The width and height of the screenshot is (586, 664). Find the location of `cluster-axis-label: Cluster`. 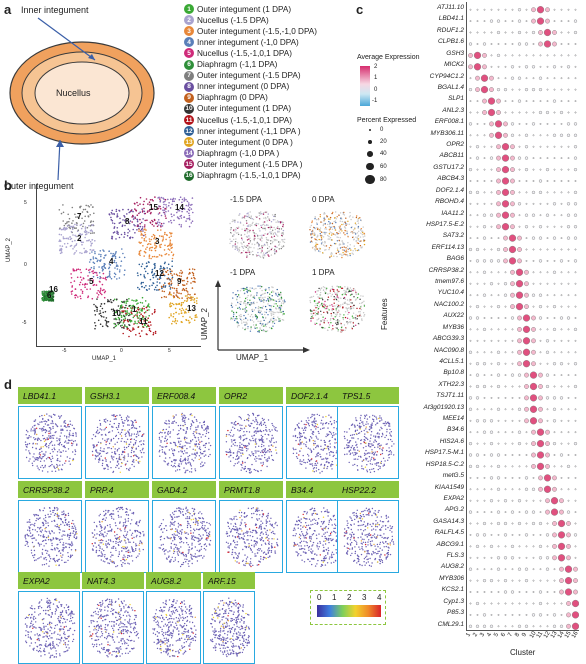

cluster-axis-label: Cluster is located at coordinates (523, 652).